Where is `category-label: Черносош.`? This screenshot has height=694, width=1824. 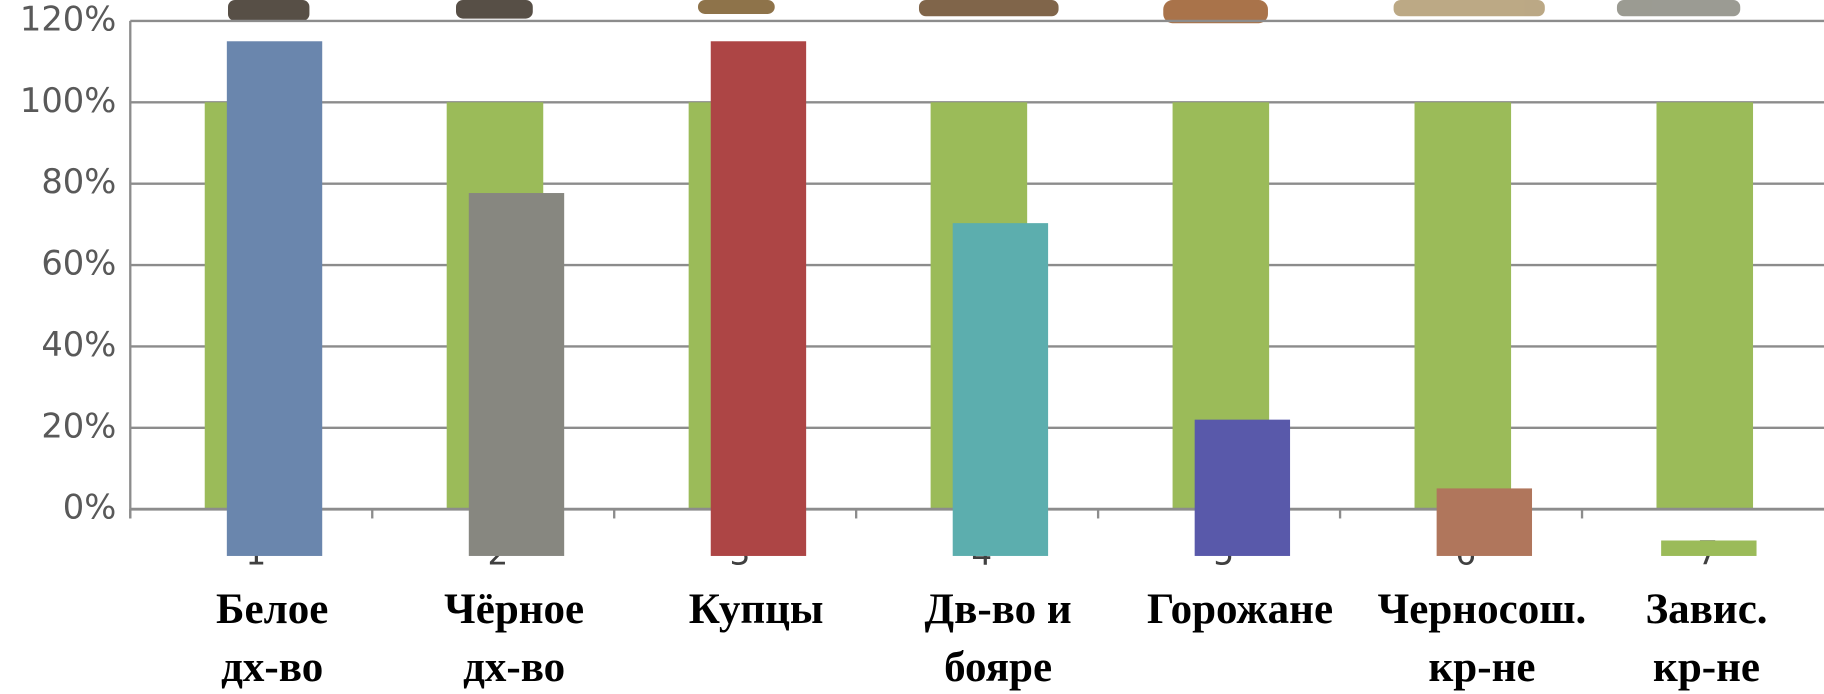
category-label: Черносош. is located at coordinates (1482, 609).